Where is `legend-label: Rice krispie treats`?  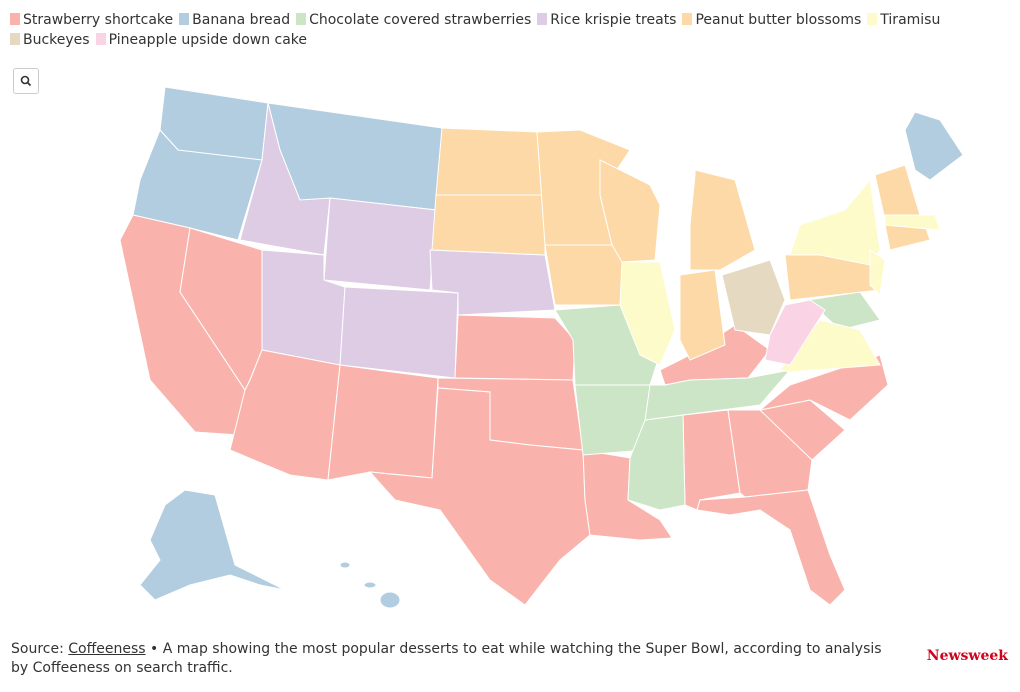 legend-label: Rice krispie treats is located at coordinates (613, 20).